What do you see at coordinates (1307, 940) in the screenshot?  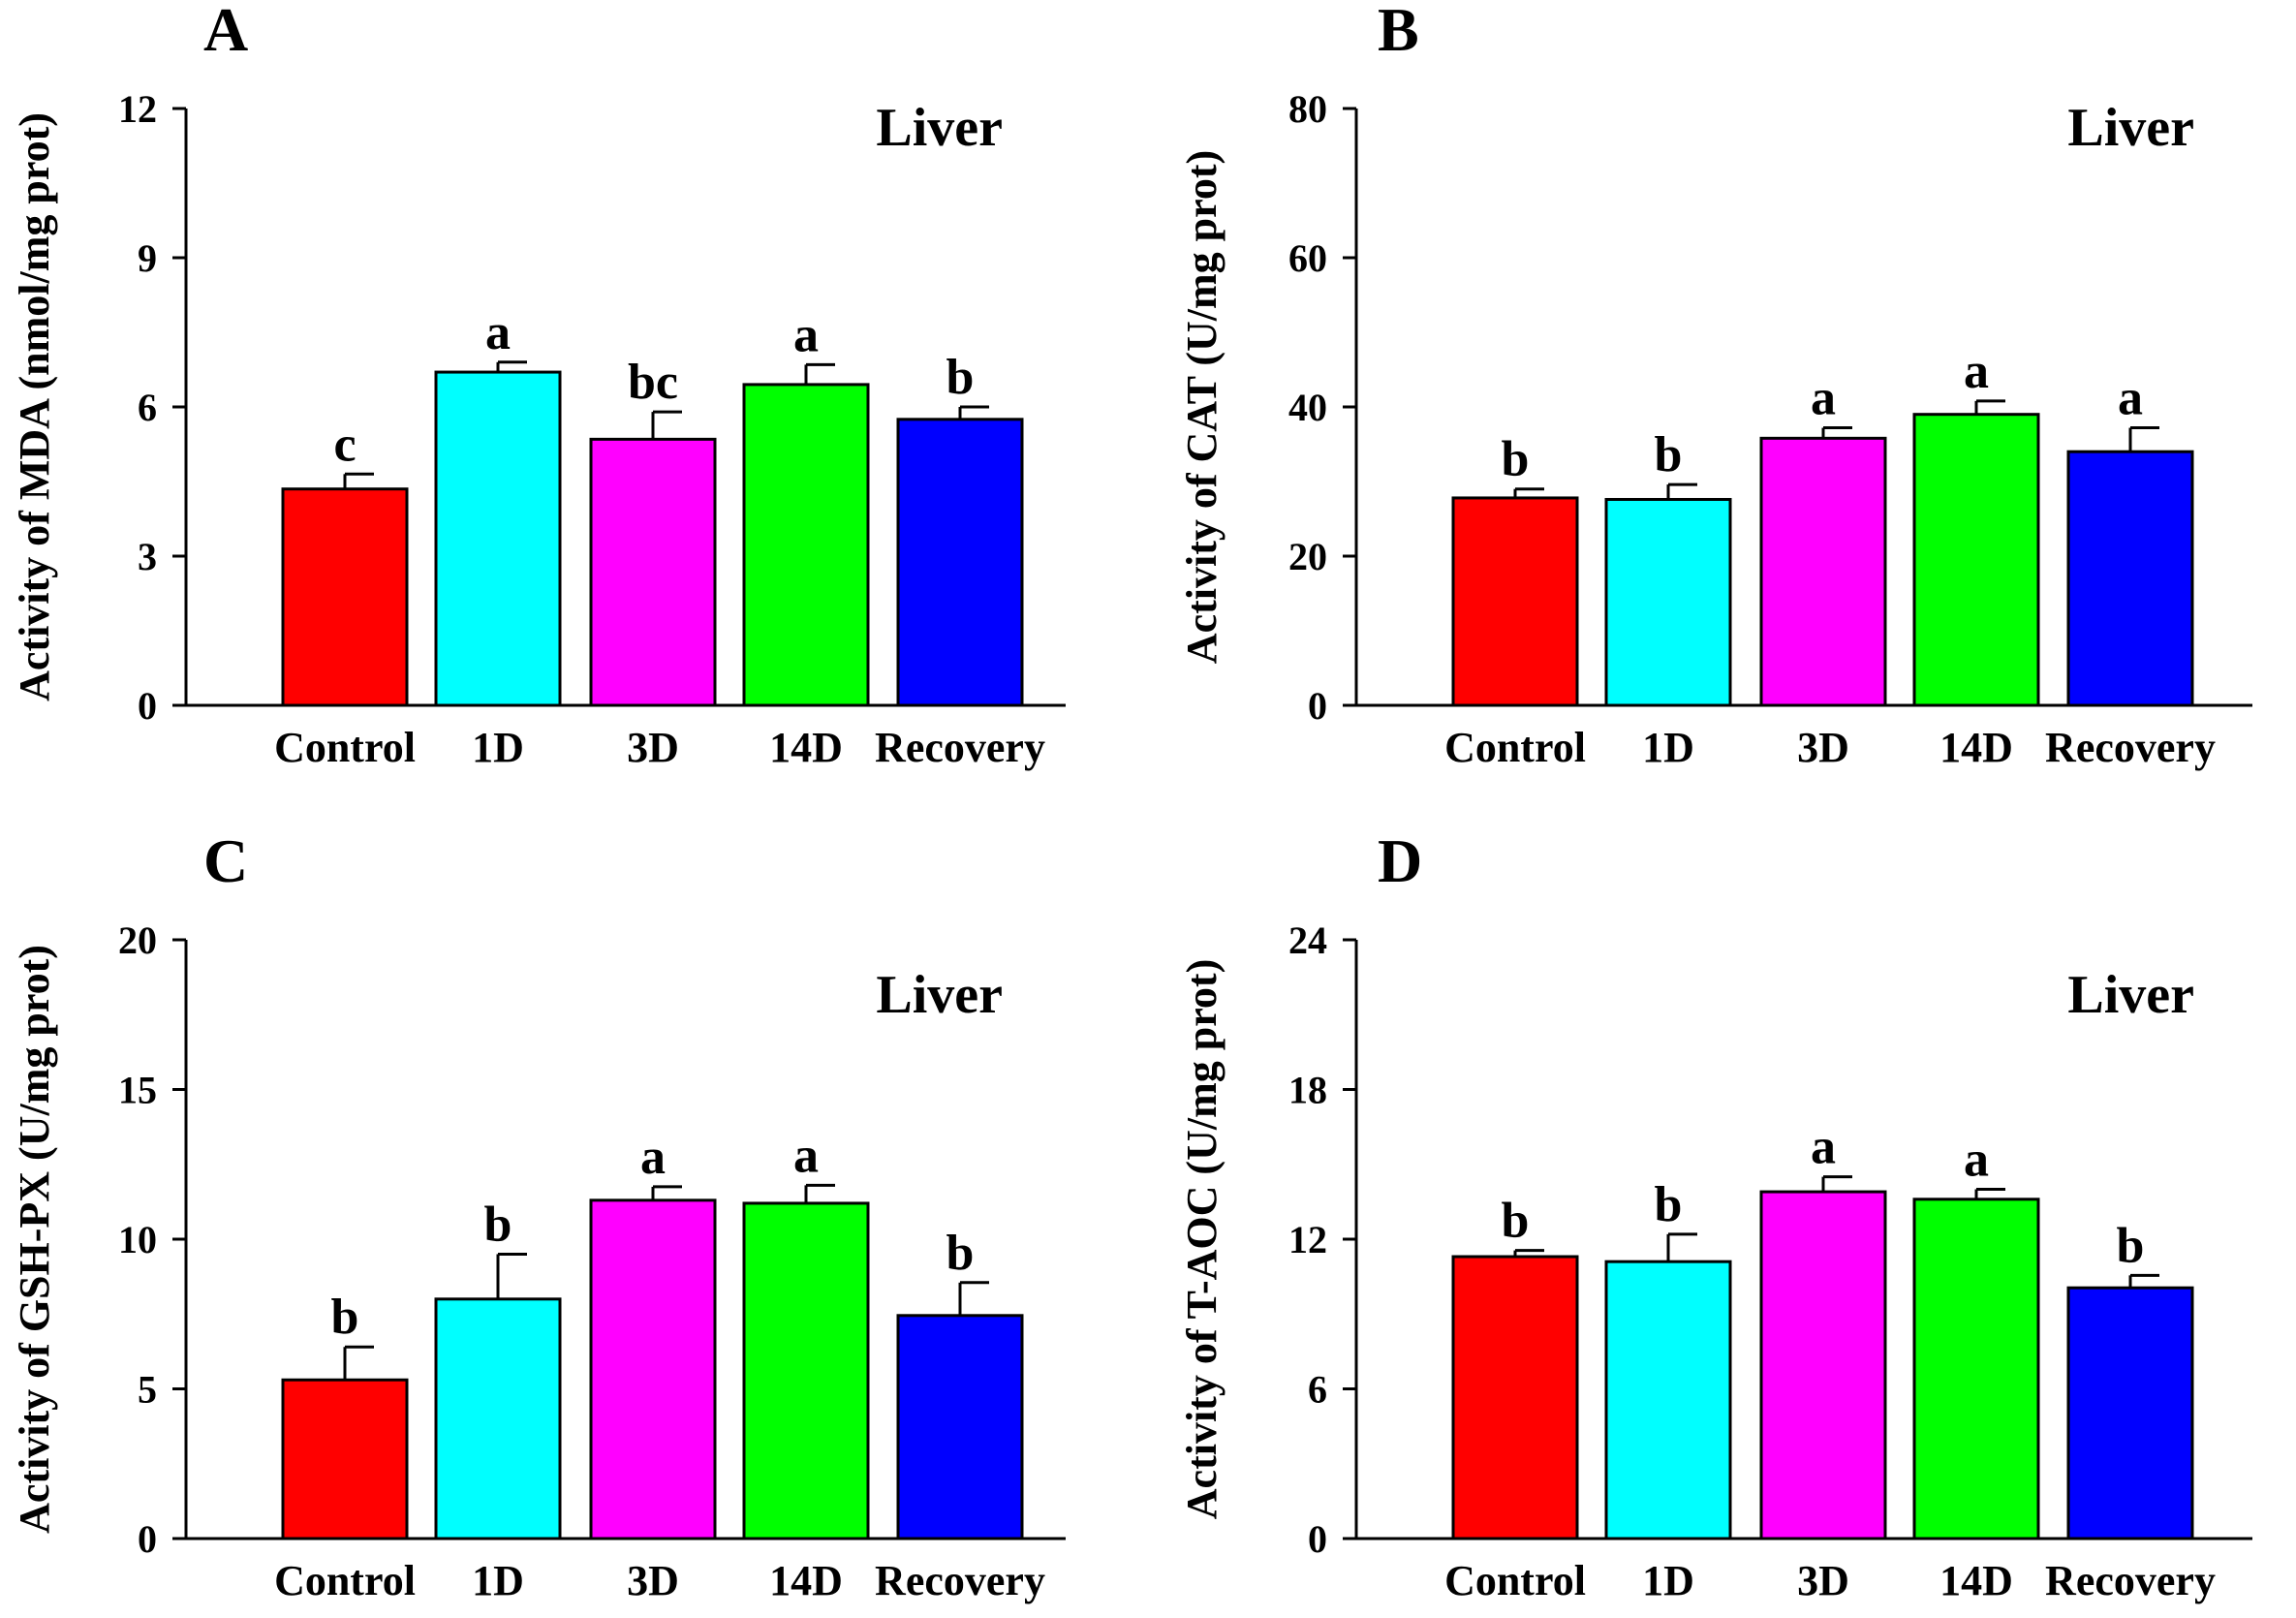 I see `y-tick-label: 24` at bounding box center [1307, 940].